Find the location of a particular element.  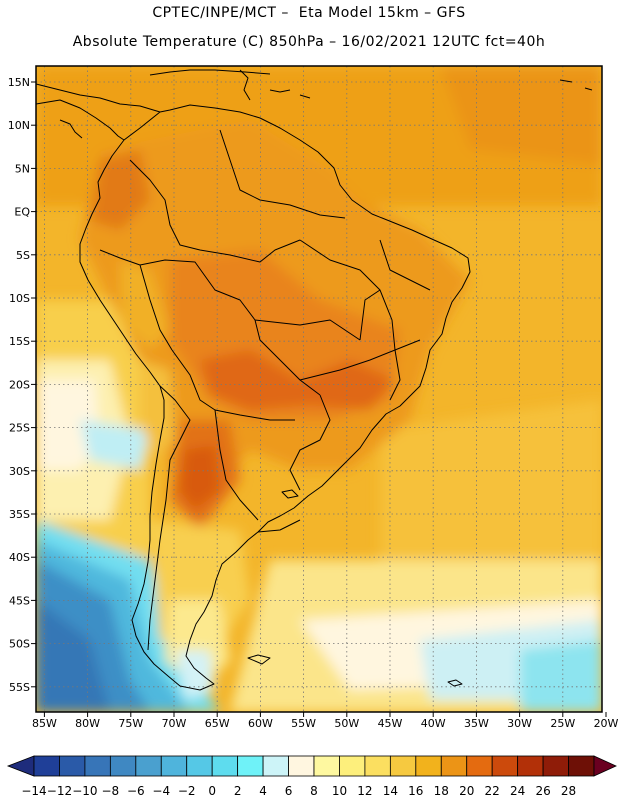

lat-label: 20S is located at coordinates (19, 384).